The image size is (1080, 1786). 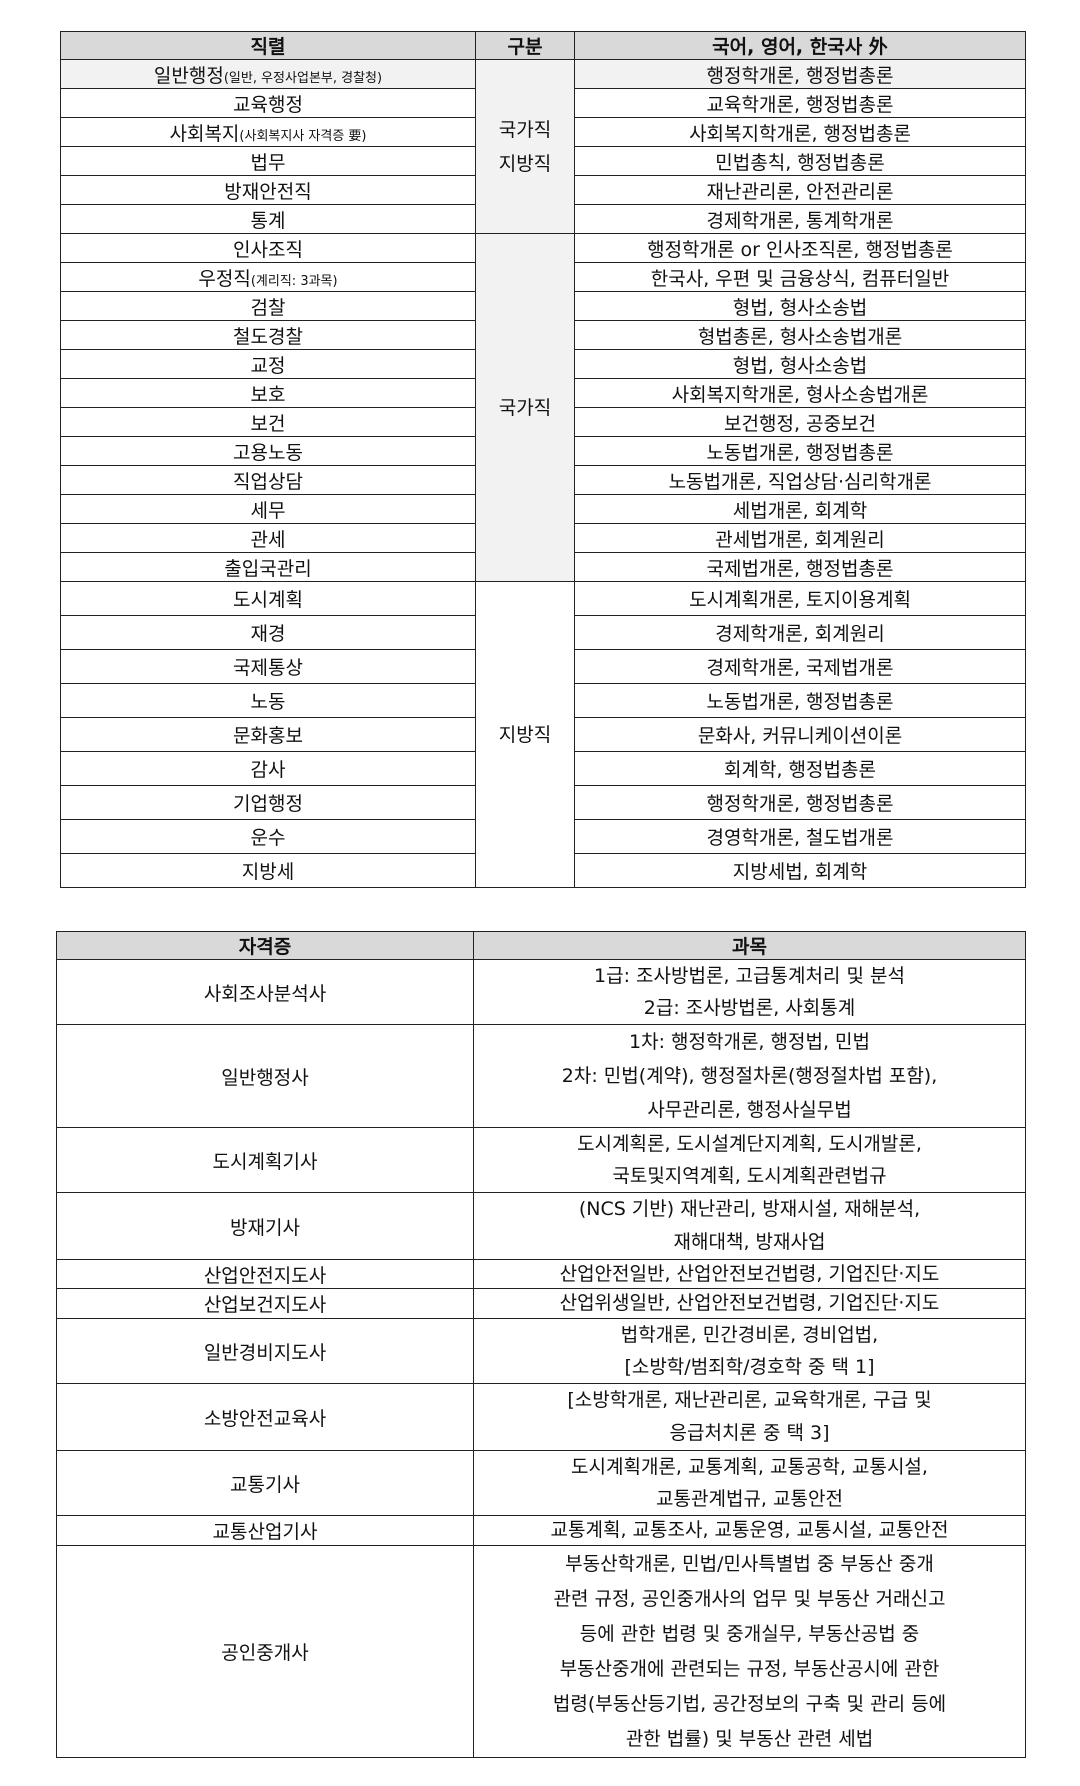 I want to click on subjects-cell: 경제학개론, 국제법개론, so click(x=800, y=666).